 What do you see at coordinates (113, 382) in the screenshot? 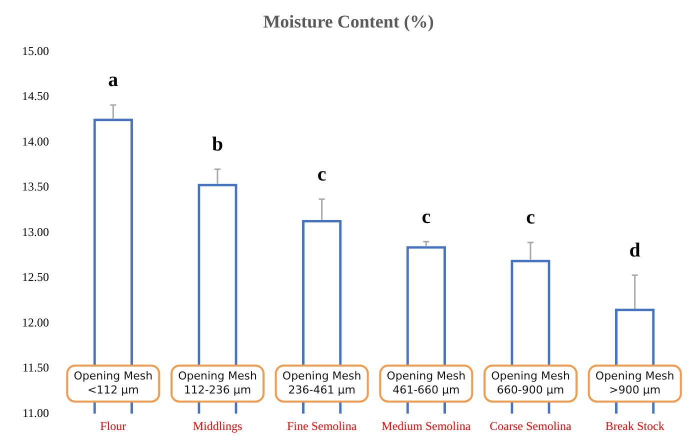
I see `annotation: Opening Mesh <112 µm` at bounding box center [113, 382].